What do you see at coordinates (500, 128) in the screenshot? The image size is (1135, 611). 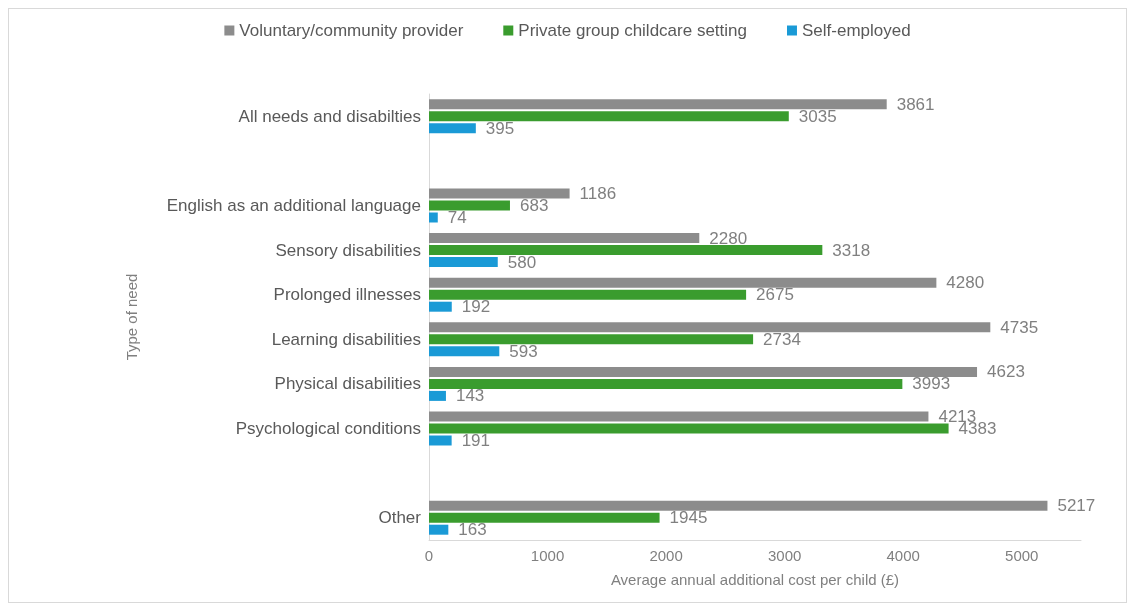 I see `data-label: 395` at bounding box center [500, 128].